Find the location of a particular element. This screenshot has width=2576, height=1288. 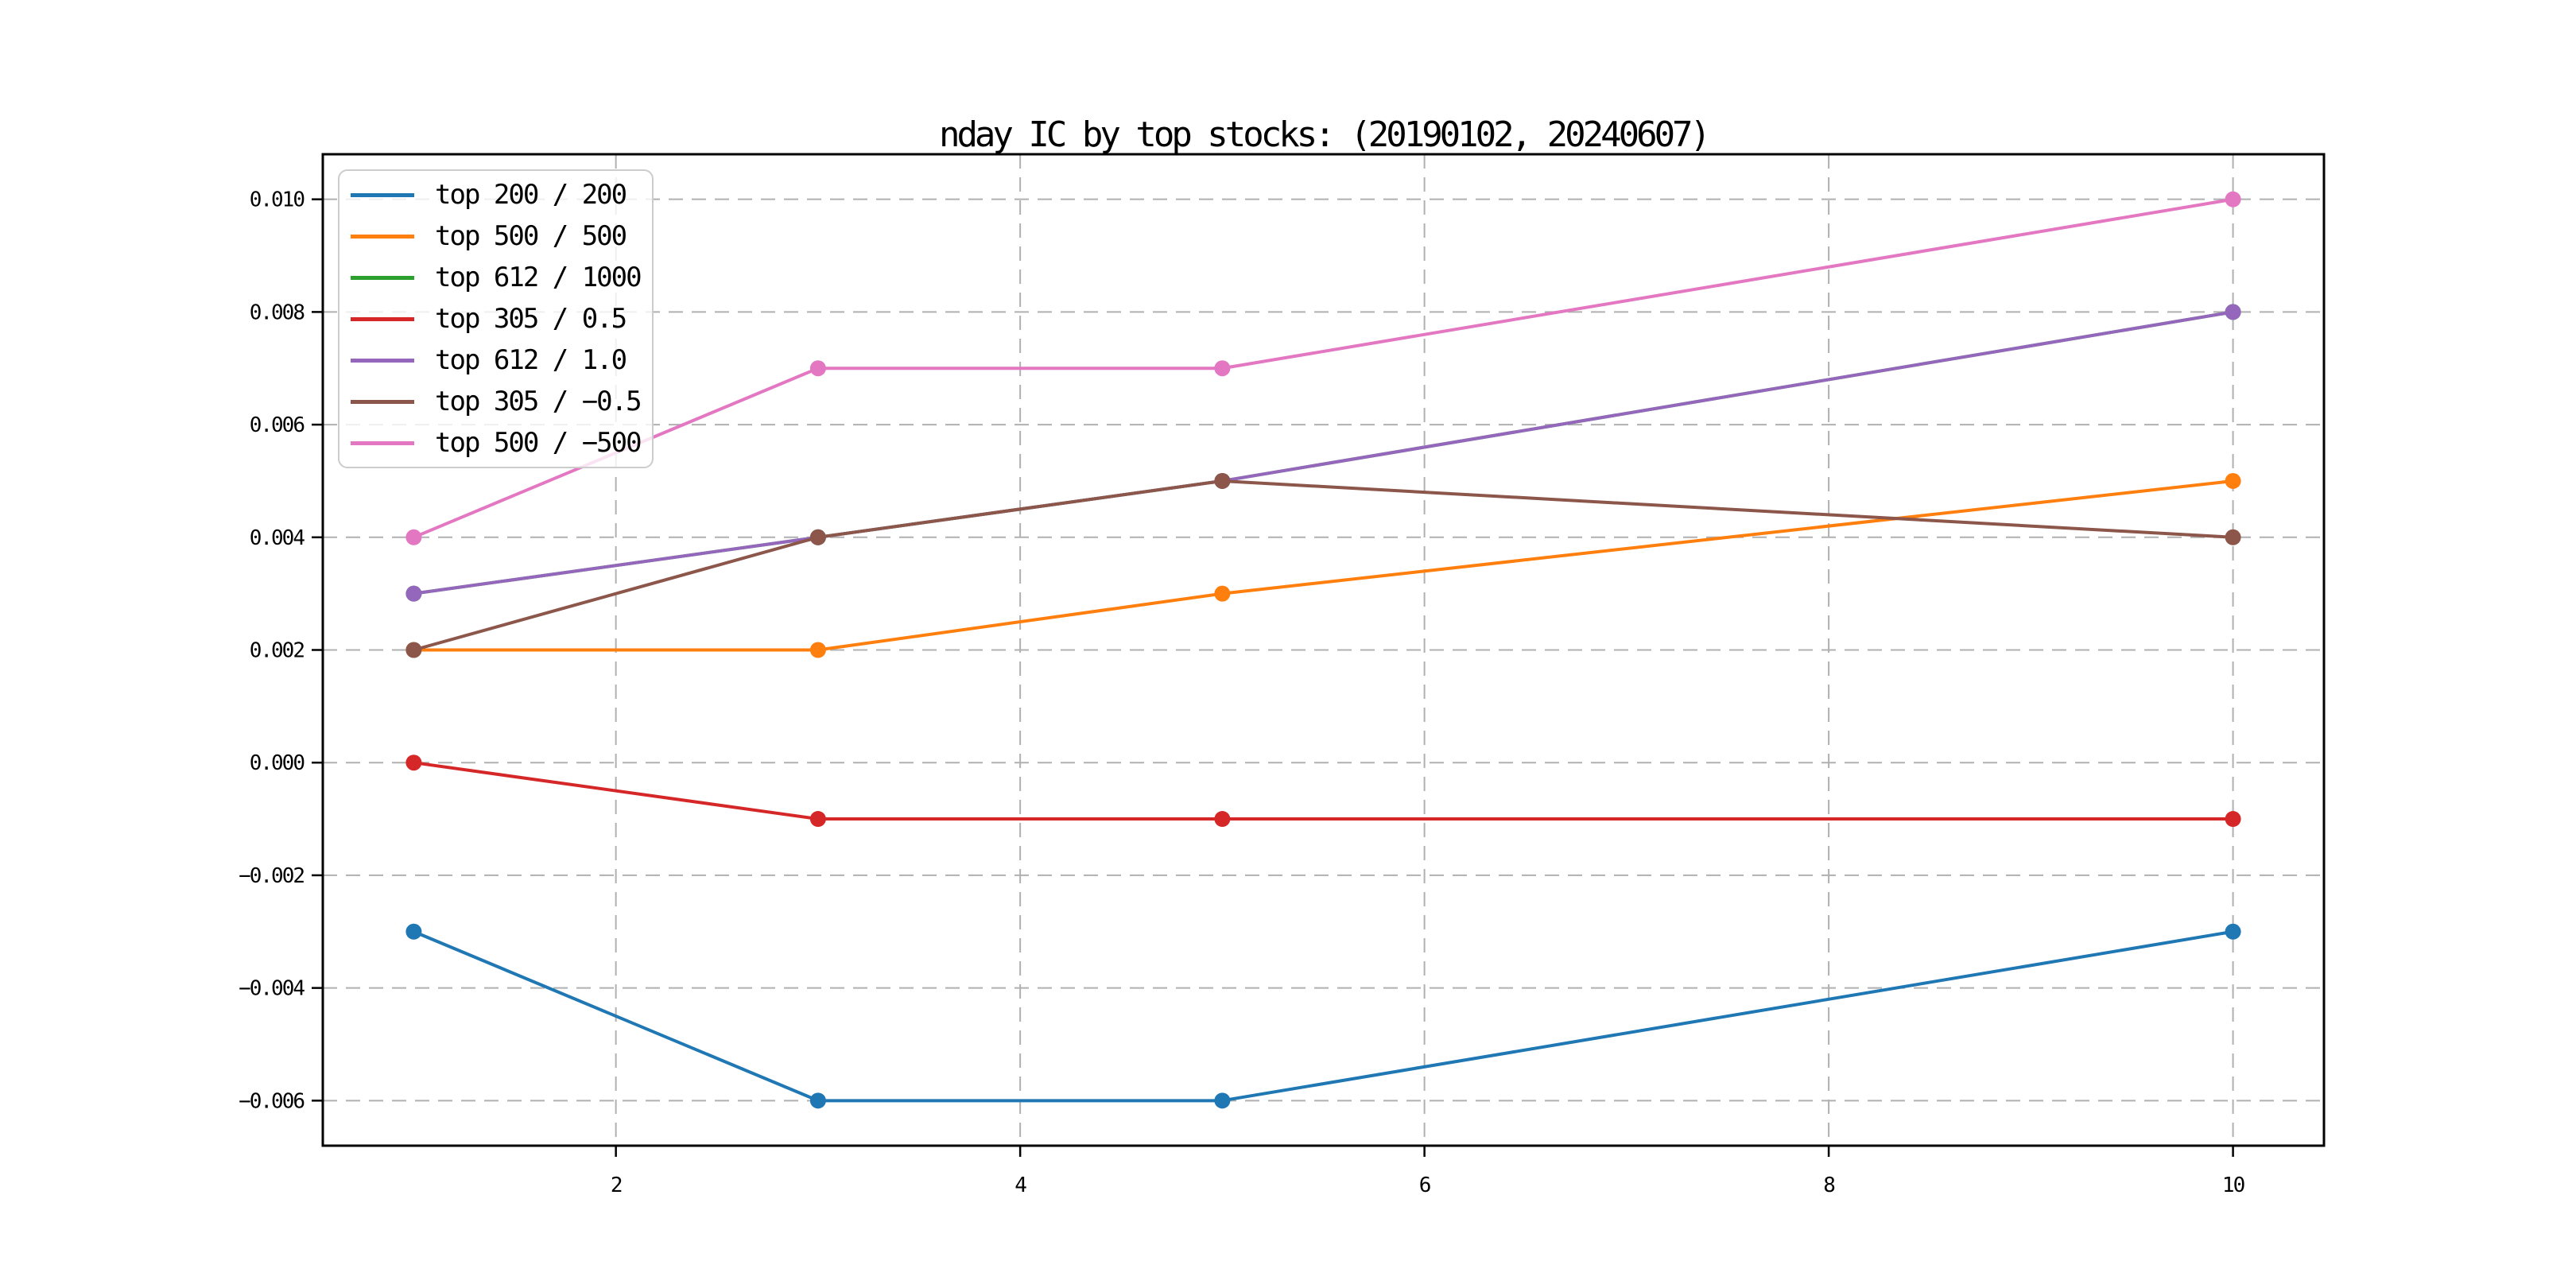

legend-item-top-500-500: top 500 / −500 is located at coordinates (497, 443).